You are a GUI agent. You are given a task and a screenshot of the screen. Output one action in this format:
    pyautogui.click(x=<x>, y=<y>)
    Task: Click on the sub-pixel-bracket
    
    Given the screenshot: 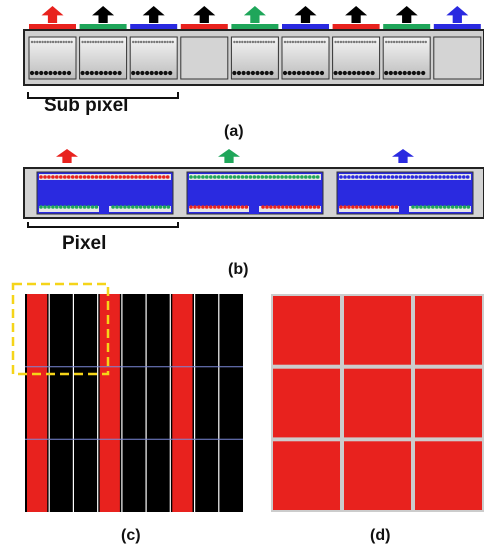 What is the action you would take?
    pyautogui.click(x=103, y=95)
    